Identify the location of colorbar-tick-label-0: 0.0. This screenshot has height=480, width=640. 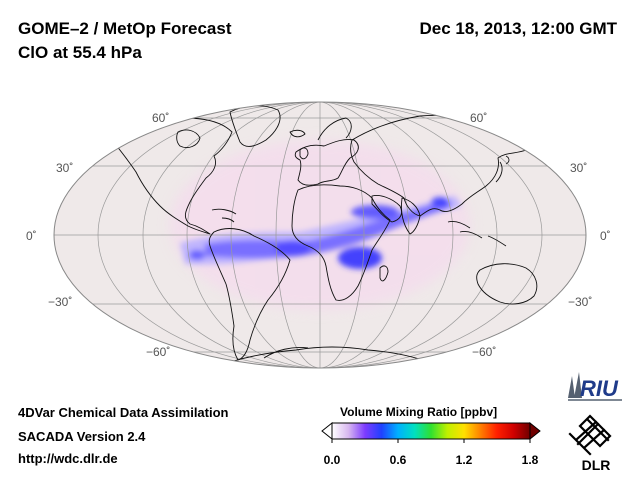
(332, 460).